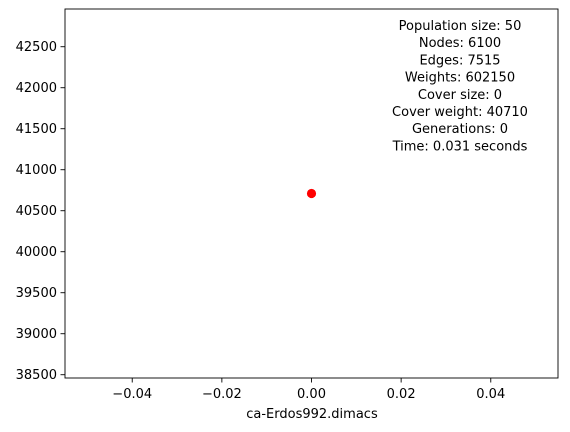 This screenshot has width=570, height=432. I want to click on x-axis-ticks: −0.04 −0.02 0.00 0.02 0.04, so click(308, 390).